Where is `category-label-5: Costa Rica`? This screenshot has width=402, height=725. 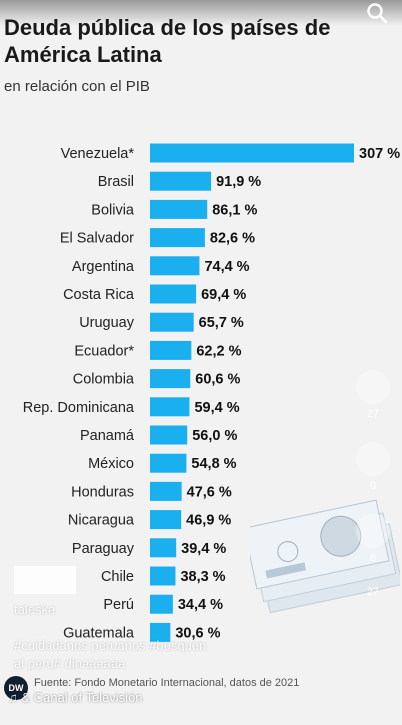 category-label-5: Costa Rica is located at coordinates (99, 295).